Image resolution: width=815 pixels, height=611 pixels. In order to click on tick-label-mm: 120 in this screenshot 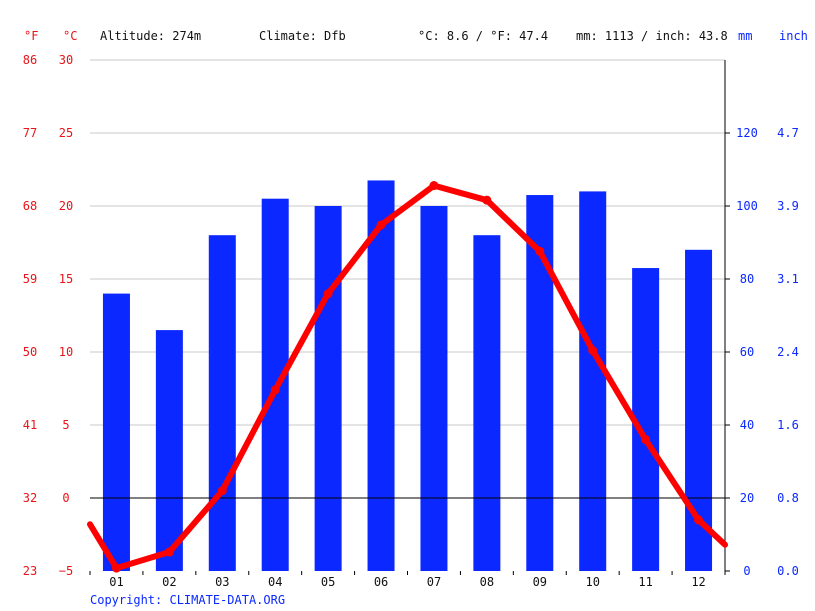, I will do `click(747, 133)`.